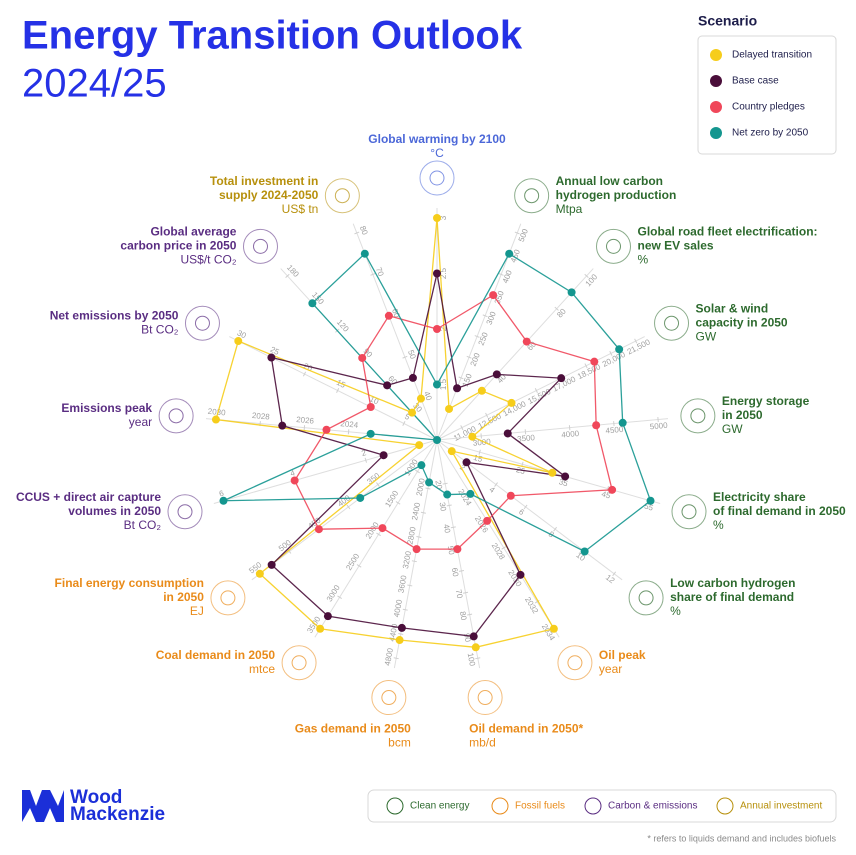 The width and height of the screenshot is (856, 855). I want to click on tick-label: 100, so click(592, 280).